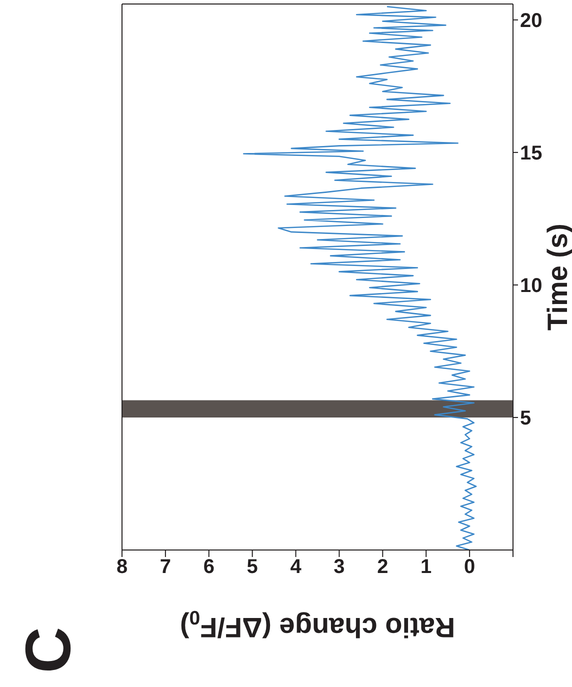 The image size is (572, 687). I want to click on y-tick-label: 5, so click(526, 419).